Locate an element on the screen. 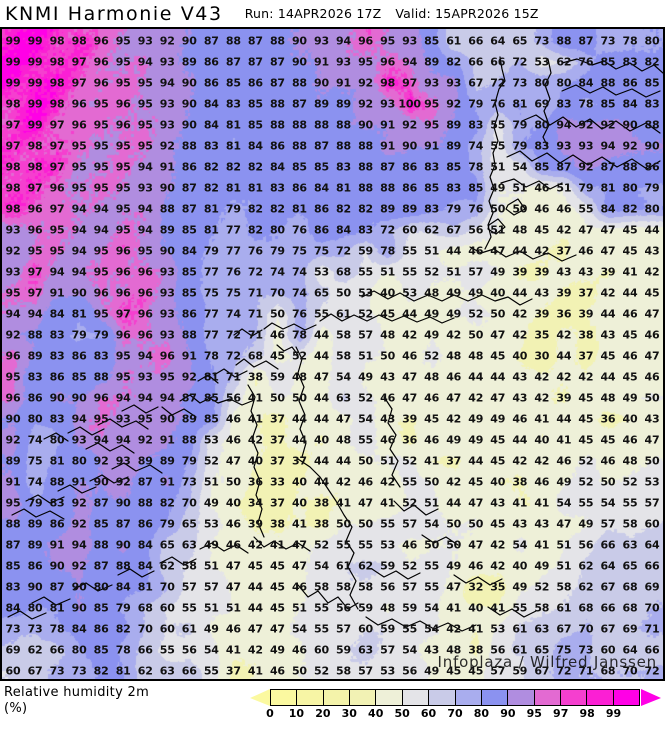 This screenshot has width=665, height=735. colorbar-tick-label: 90 is located at coordinates (508, 713).